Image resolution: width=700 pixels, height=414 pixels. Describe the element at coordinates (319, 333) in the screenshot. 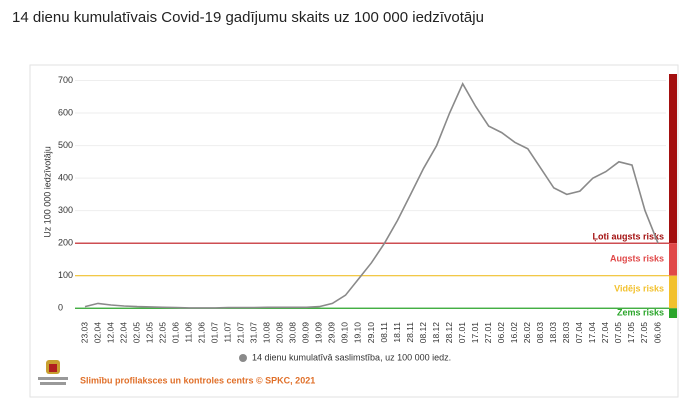

I see `x-tick-label: 19.09` at that location.